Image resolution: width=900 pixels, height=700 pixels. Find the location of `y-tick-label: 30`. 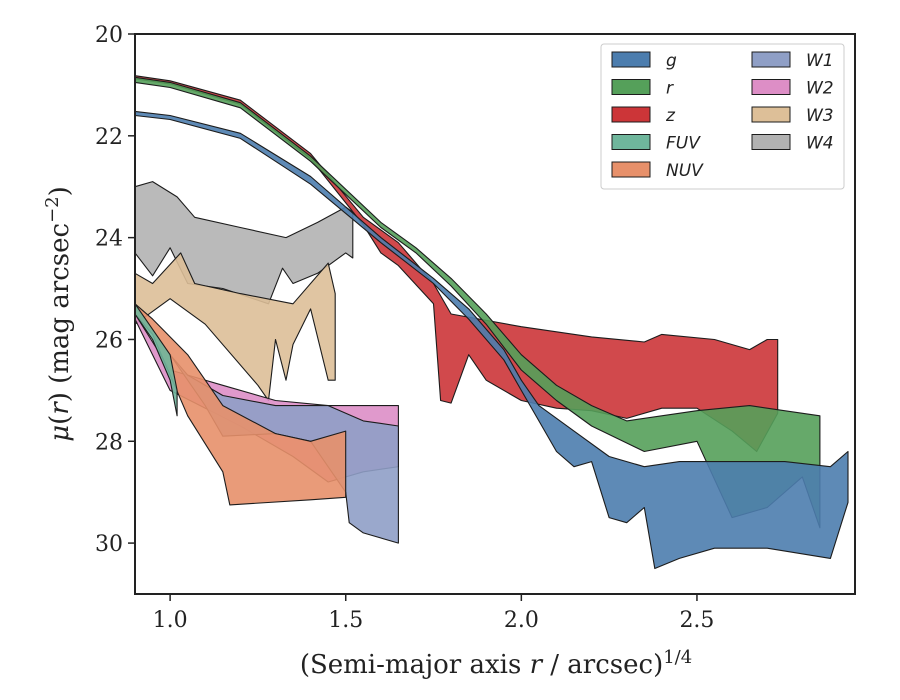

y-tick-label: 30 is located at coordinates (109, 544).